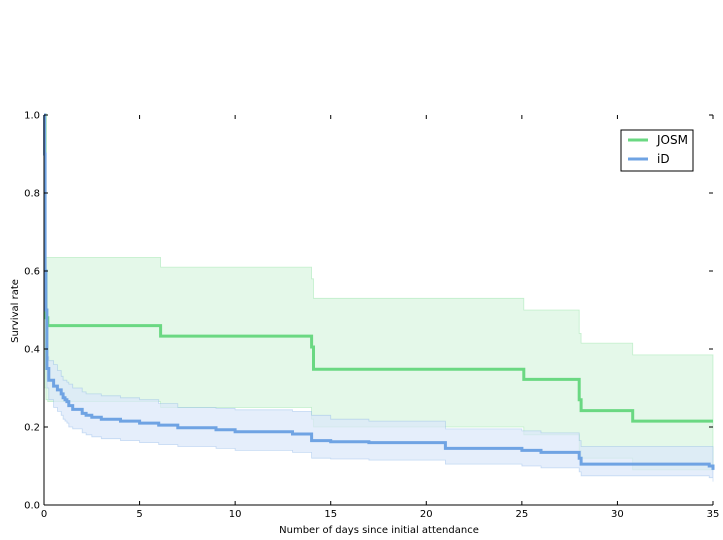 This screenshot has height=540, width=723. What do you see at coordinates (426, 514) in the screenshot?
I see `x-tick-label: 20` at bounding box center [426, 514].